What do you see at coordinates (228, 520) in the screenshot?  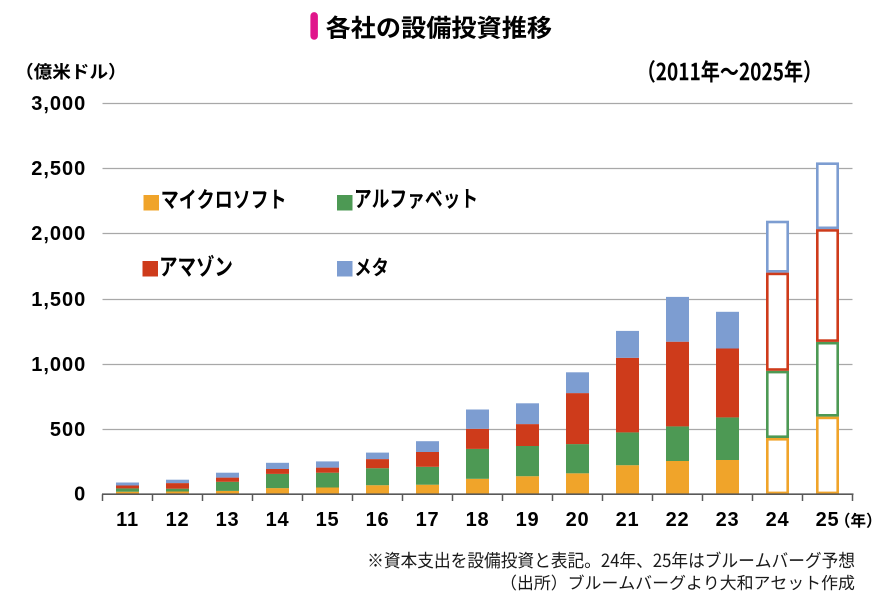 I see `svg-text: 13` at bounding box center [228, 520].